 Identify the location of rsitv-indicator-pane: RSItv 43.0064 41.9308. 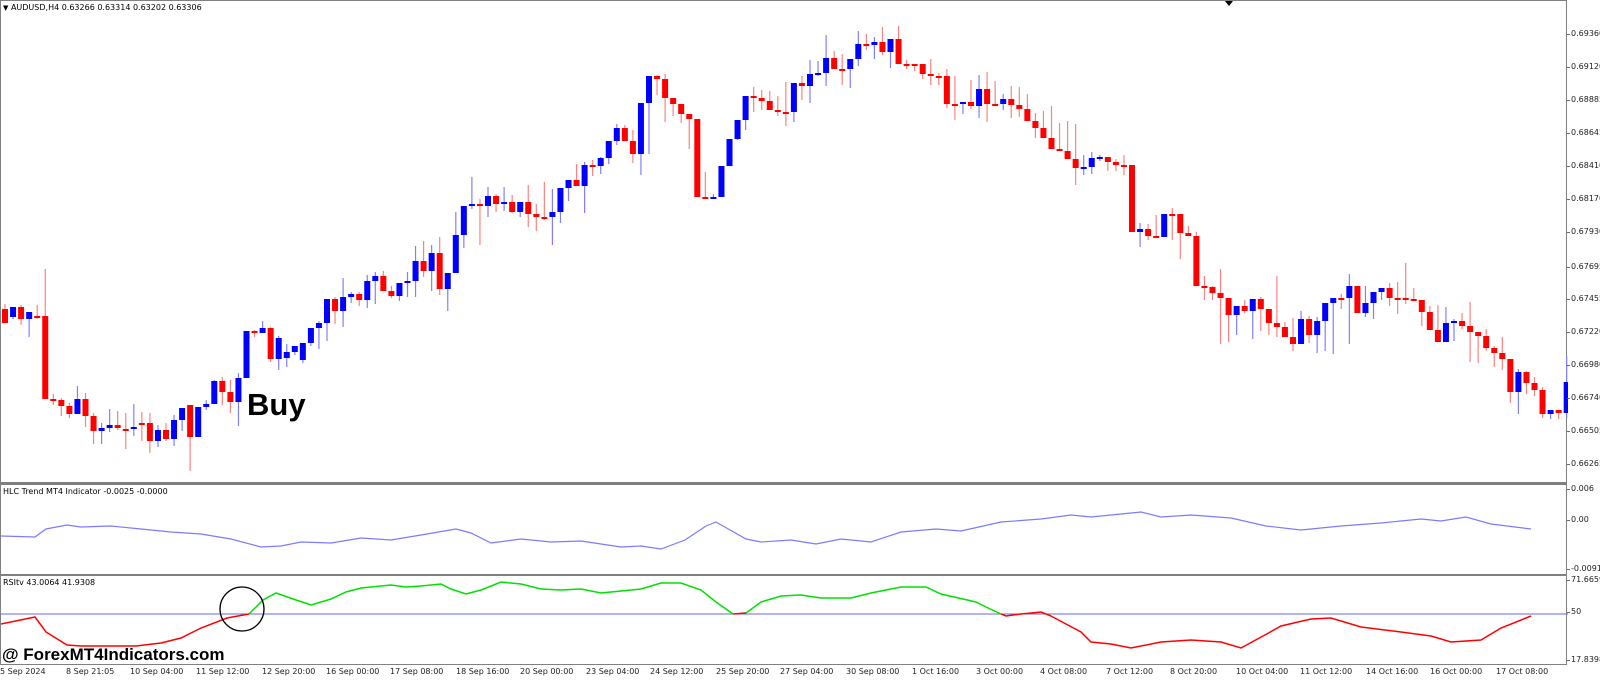
(784, 619).